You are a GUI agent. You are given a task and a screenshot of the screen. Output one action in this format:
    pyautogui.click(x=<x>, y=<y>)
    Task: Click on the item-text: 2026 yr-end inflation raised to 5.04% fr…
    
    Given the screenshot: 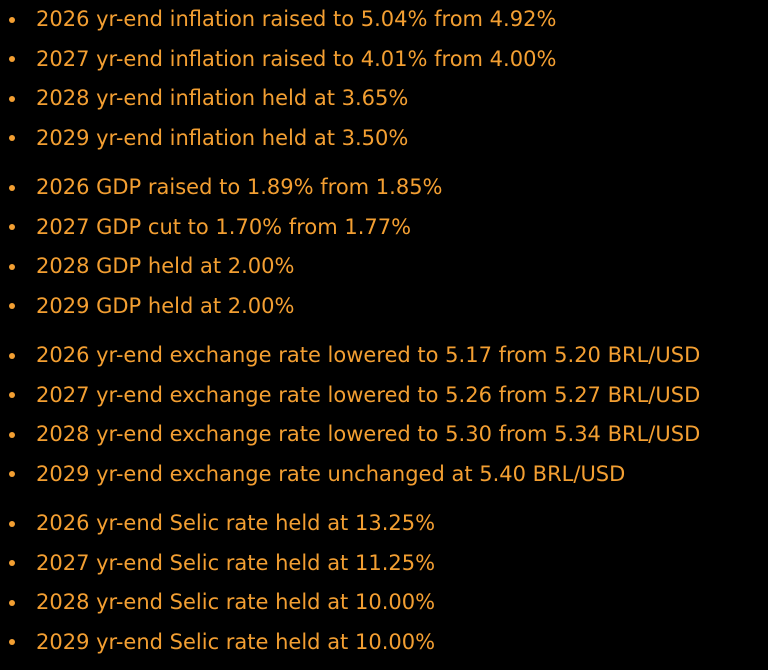 What is the action you would take?
    pyautogui.click(x=296, y=19)
    